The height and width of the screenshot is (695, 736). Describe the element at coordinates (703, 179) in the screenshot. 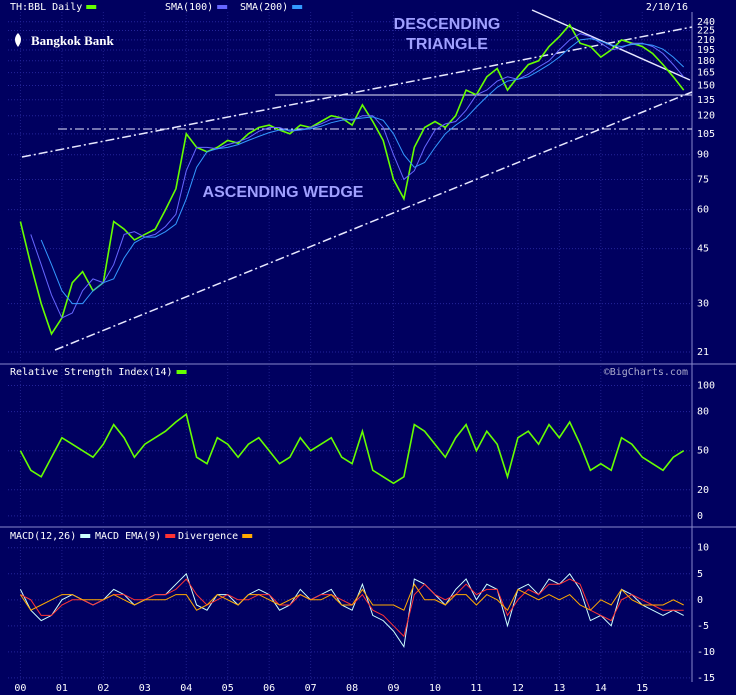

I see `y-tick-label: 75` at that location.